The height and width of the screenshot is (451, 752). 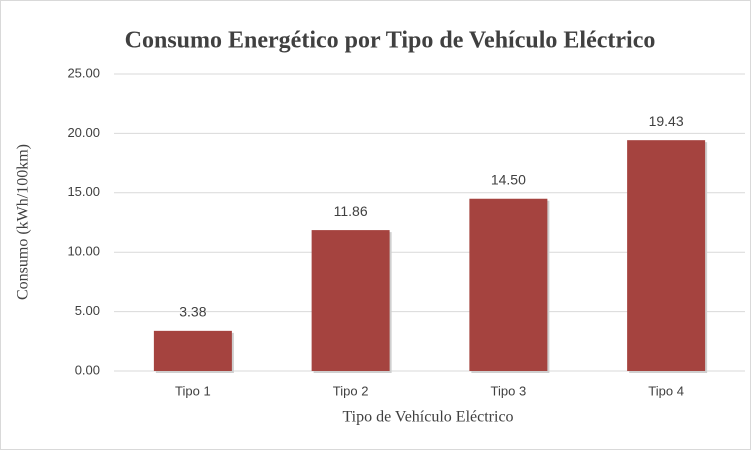 What do you see at coordinates (666, 390) in the screenshot?
I see `x-tick-label: Tipo 4` at bounding box center [666, 390].